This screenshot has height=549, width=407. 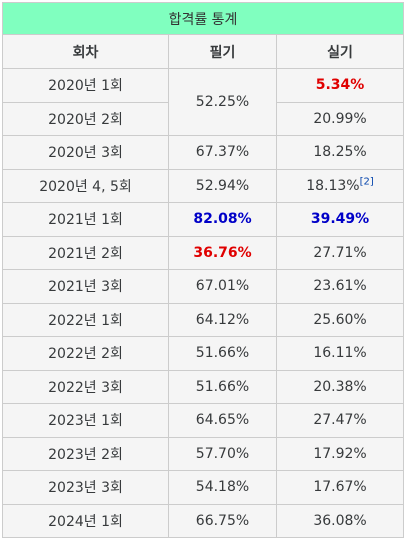 I want to click on table-row: 2023년 2회 57.70% 17.92%, so click(x=203, y=453).